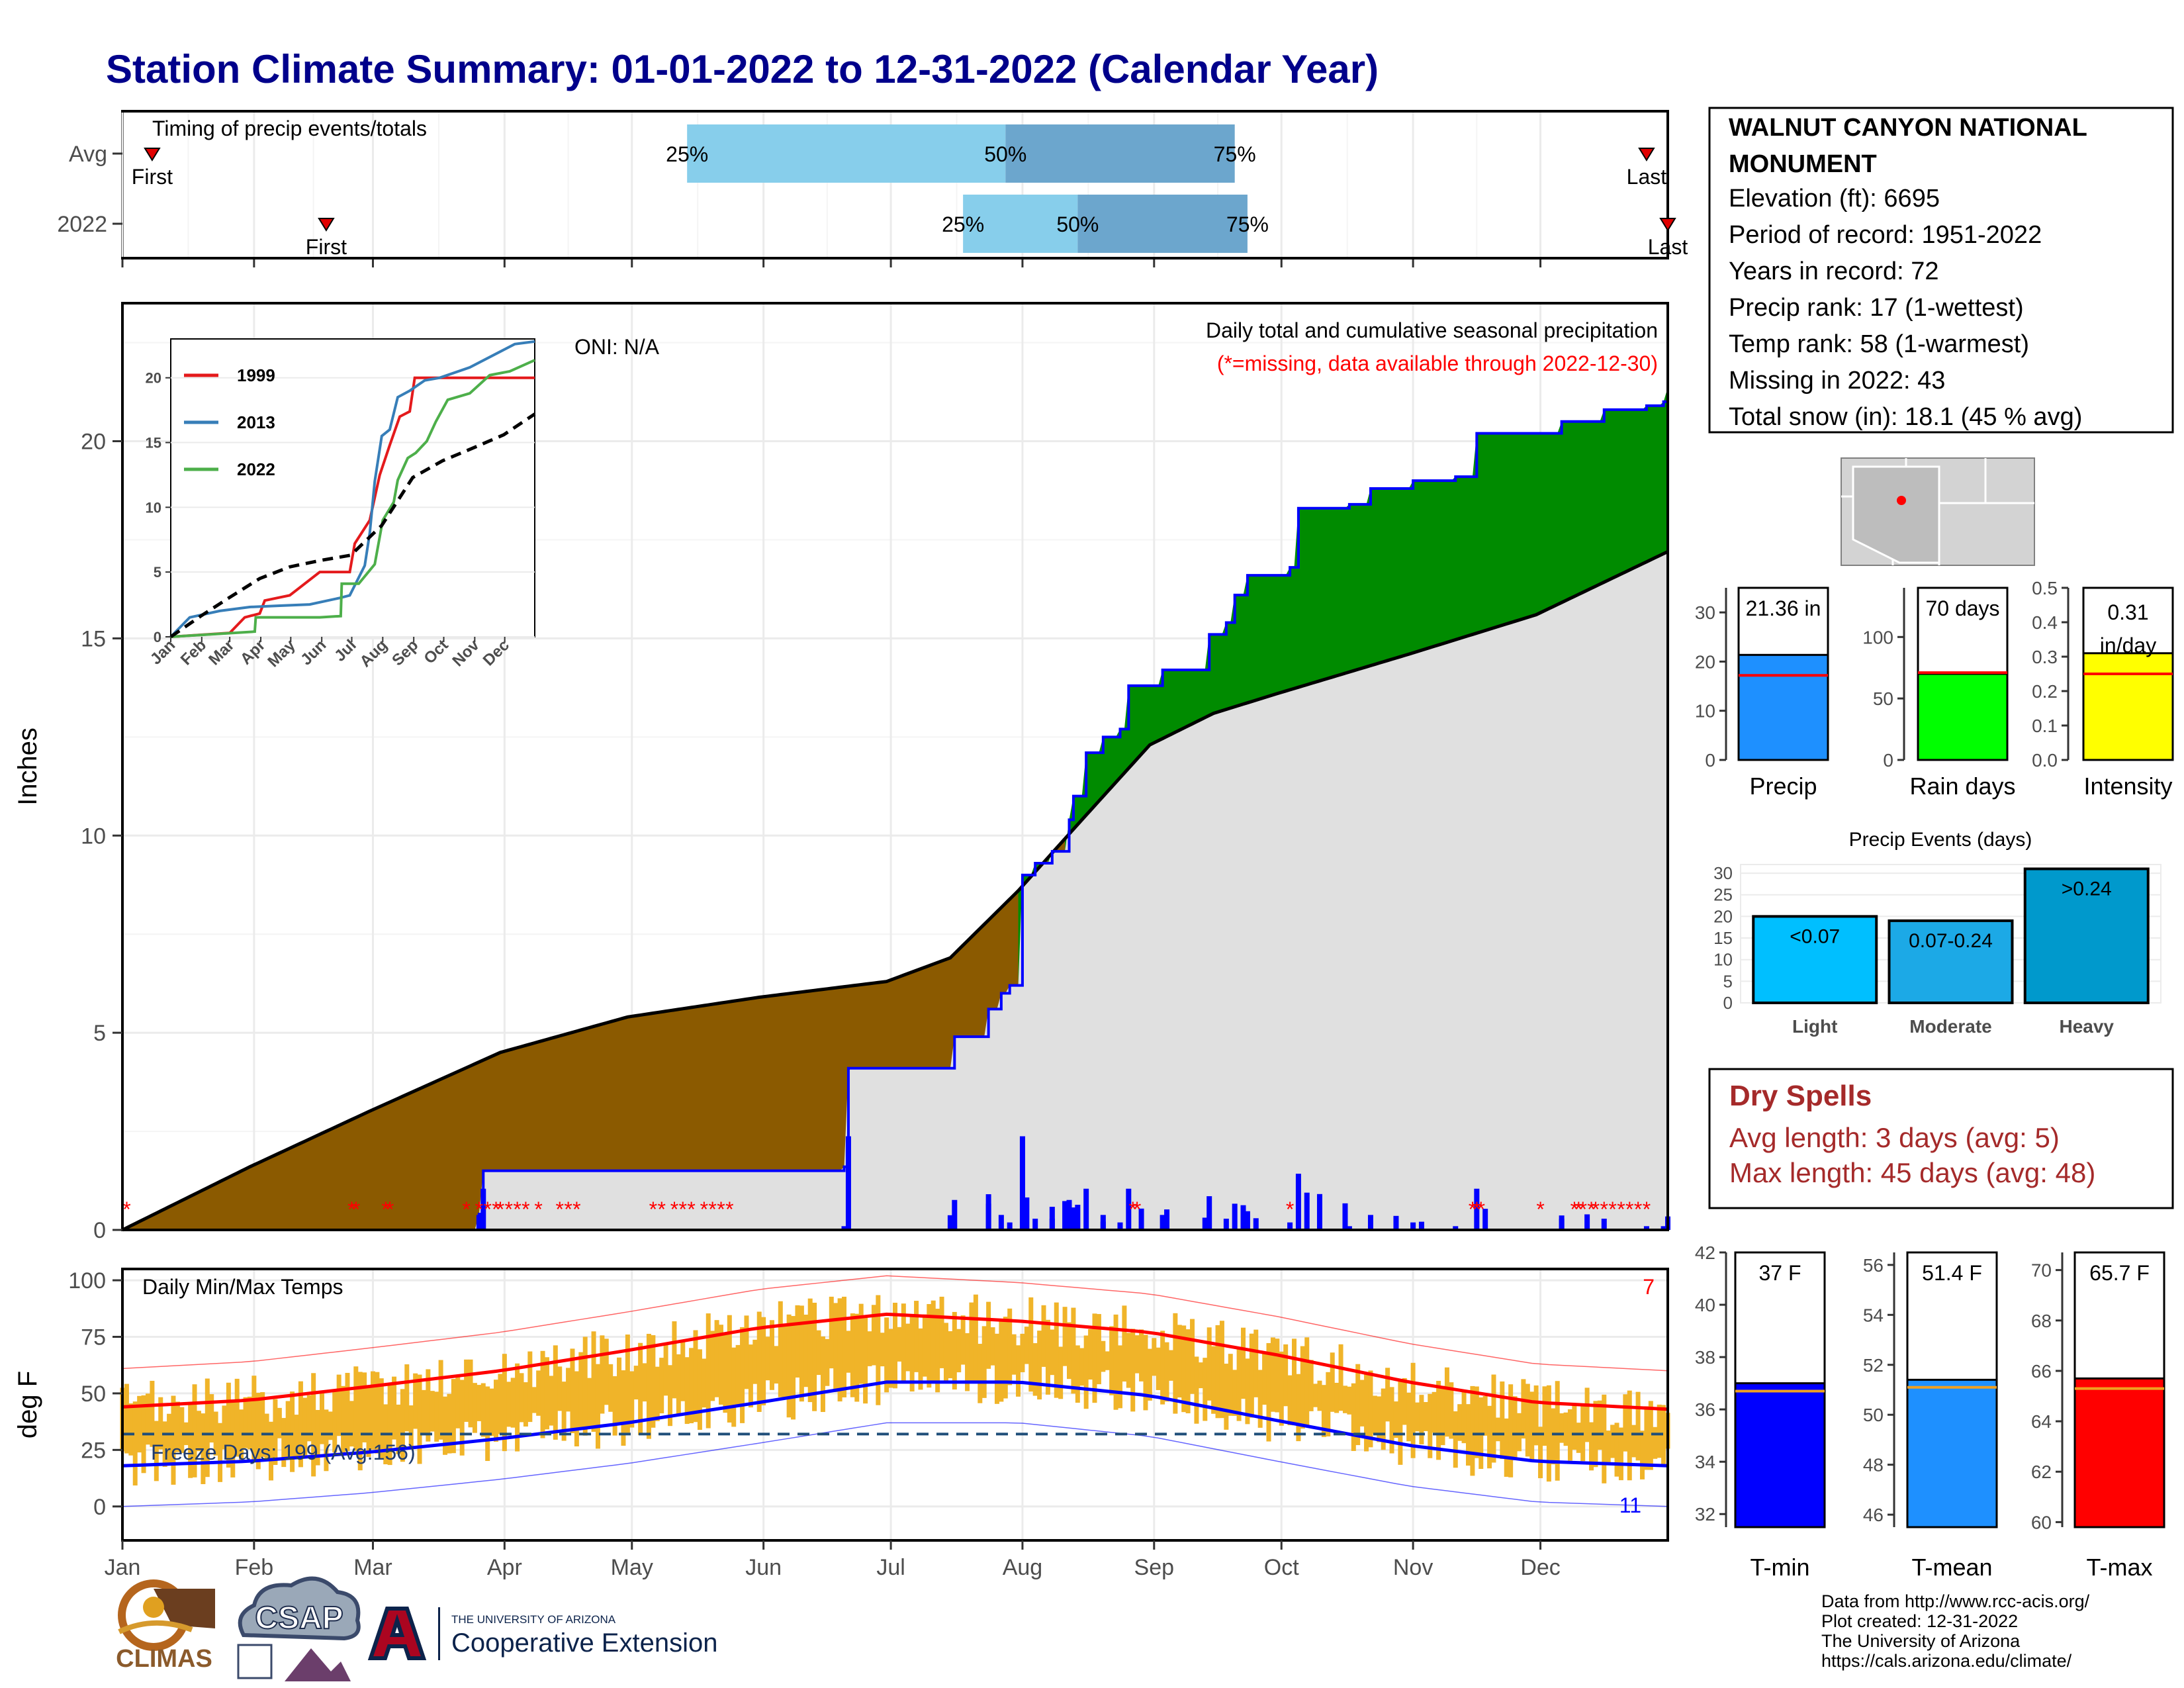  Describe the element at coordinates (1963, 717) in the screenshot. I see `mini-value-bar` at that location.